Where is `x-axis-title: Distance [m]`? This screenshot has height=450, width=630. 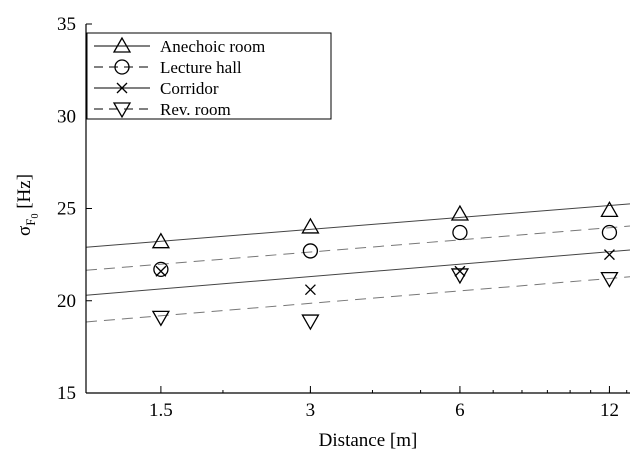
x-axis-title: Distance [m] is located at coordinates (368, 440).